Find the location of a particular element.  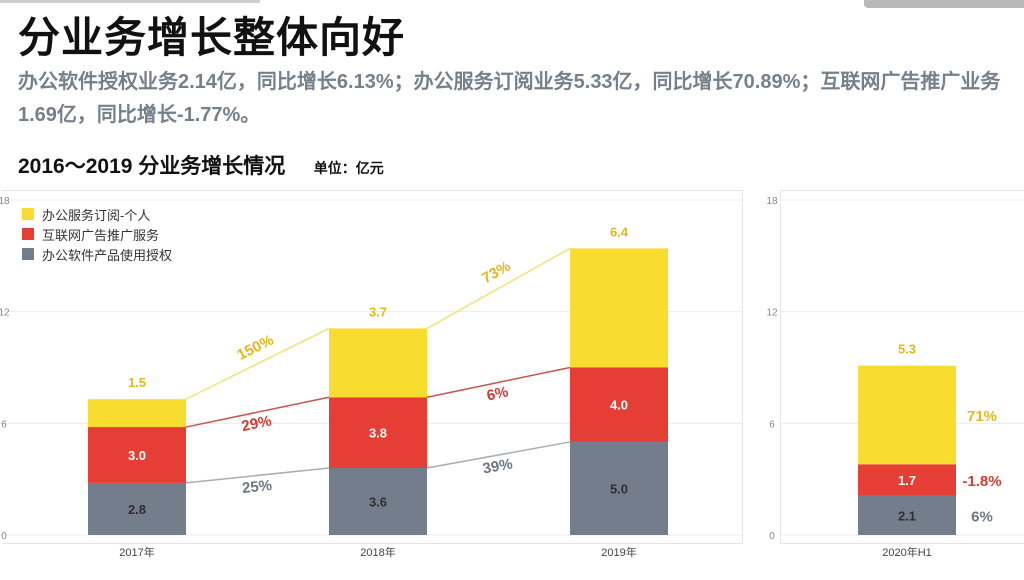

data-label-ads: 3.8 is located at coordinates (378, 433).